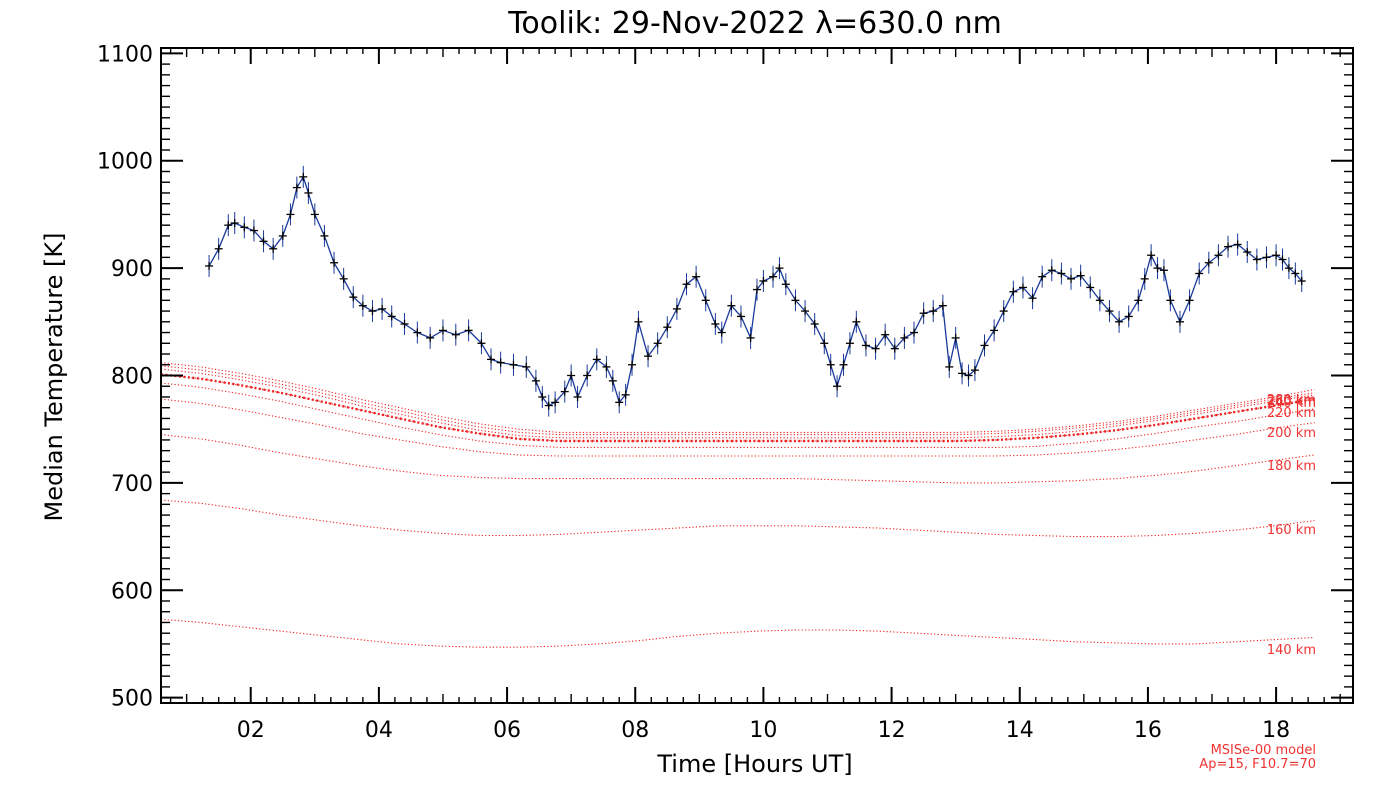  I want to click on altitude-label: 220 km, so click(1291, 413).